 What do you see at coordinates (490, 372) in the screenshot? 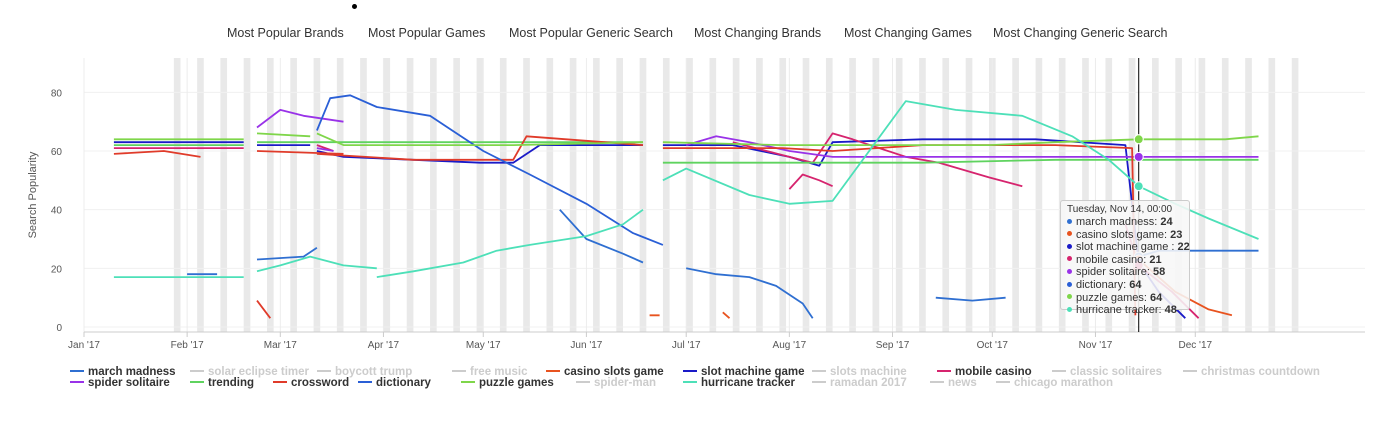
I see `legend-item-free-music: free music` at bounding box center [490, 372].